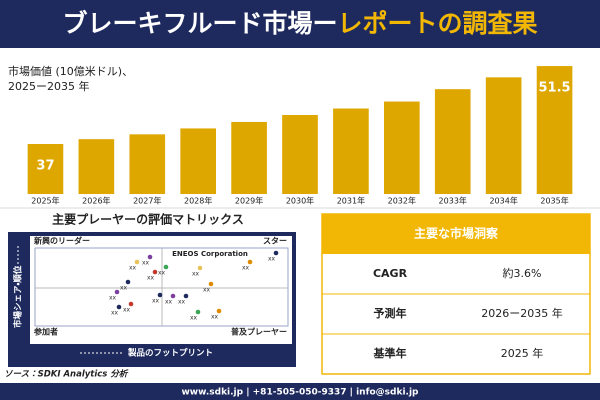 This screenshot has width=600, height=400. I want to click on highlight-label: ENEOS Corporation, so click(210, 254).